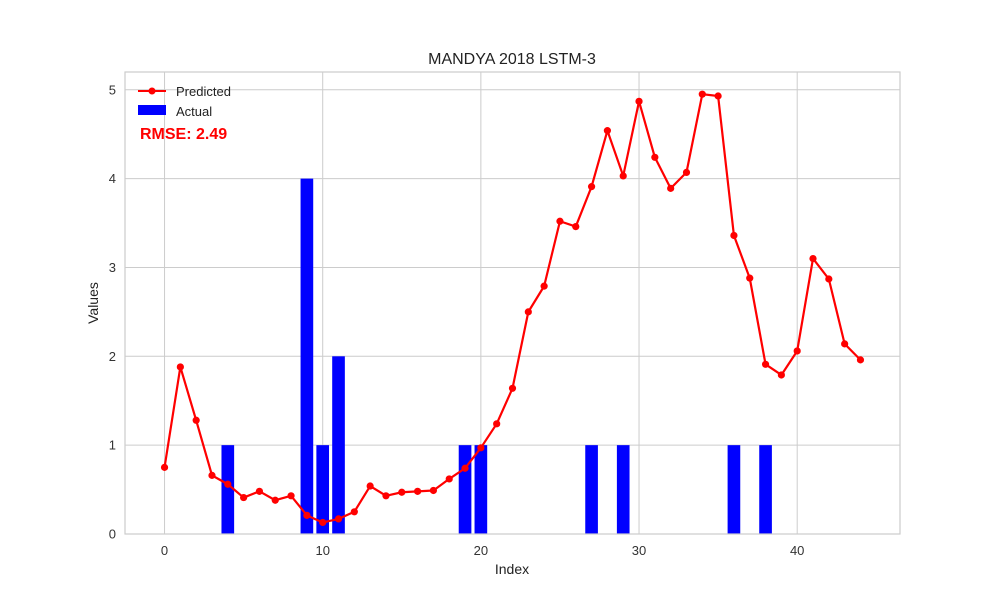 The width and height of the screenshot is (1000, 600). Describe the element at coordinates (112, 445) in the screenshot. I see `y-tick-label: 1` at that location.